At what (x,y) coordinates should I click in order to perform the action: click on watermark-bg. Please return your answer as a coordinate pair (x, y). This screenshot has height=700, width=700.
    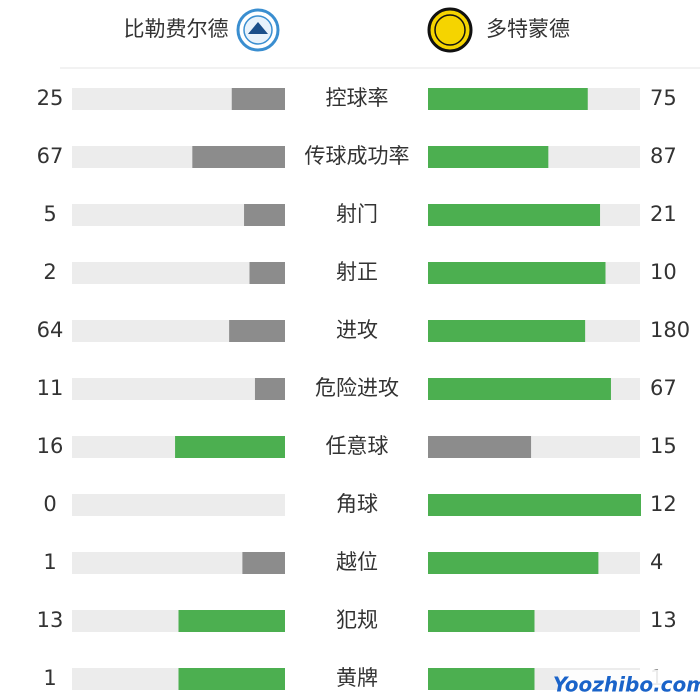
    Looking at the image, I should click on (630, 685).